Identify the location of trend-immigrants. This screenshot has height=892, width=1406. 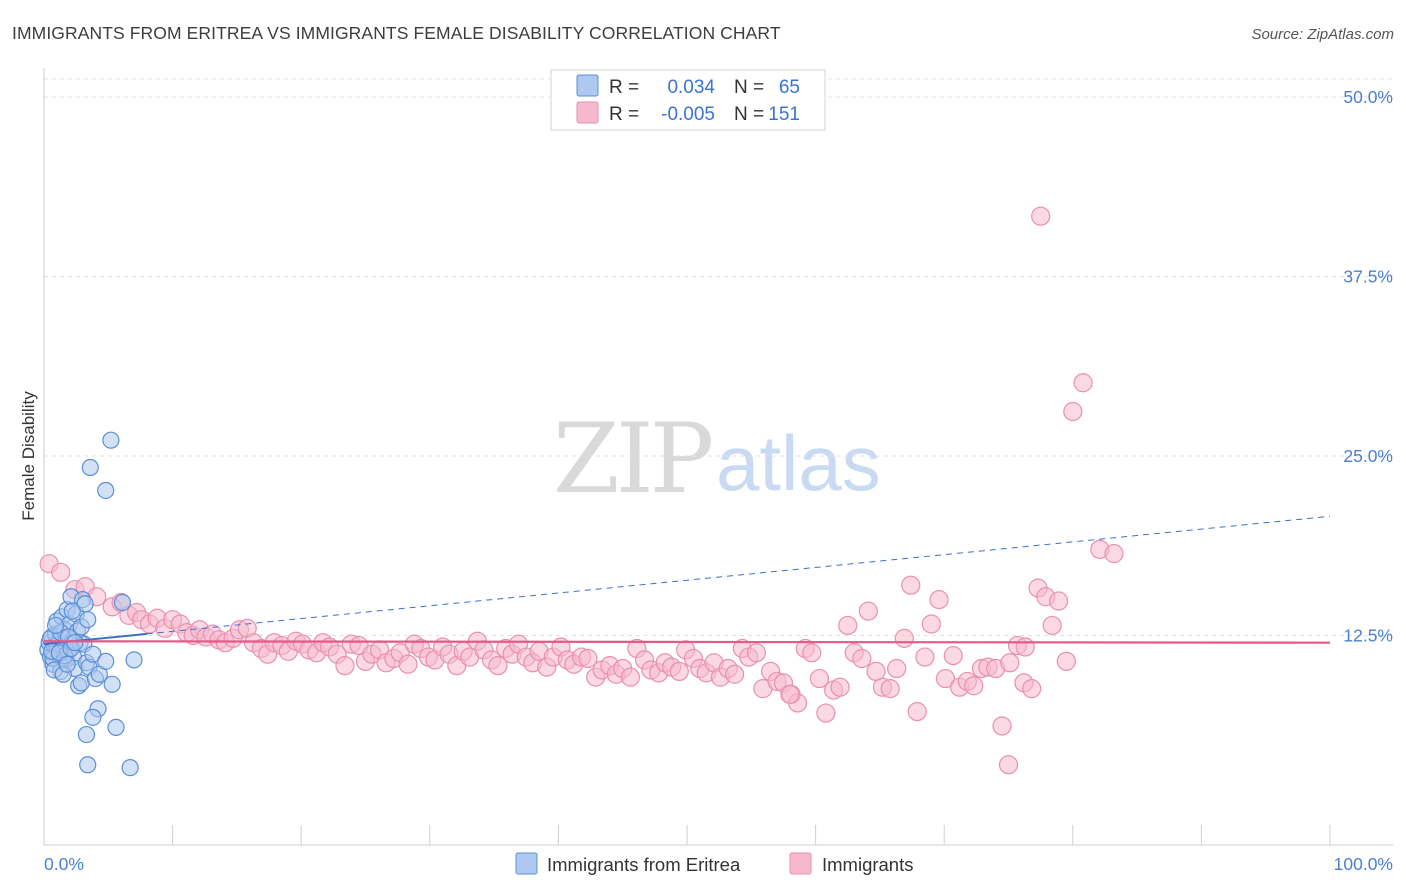
(687, 642).